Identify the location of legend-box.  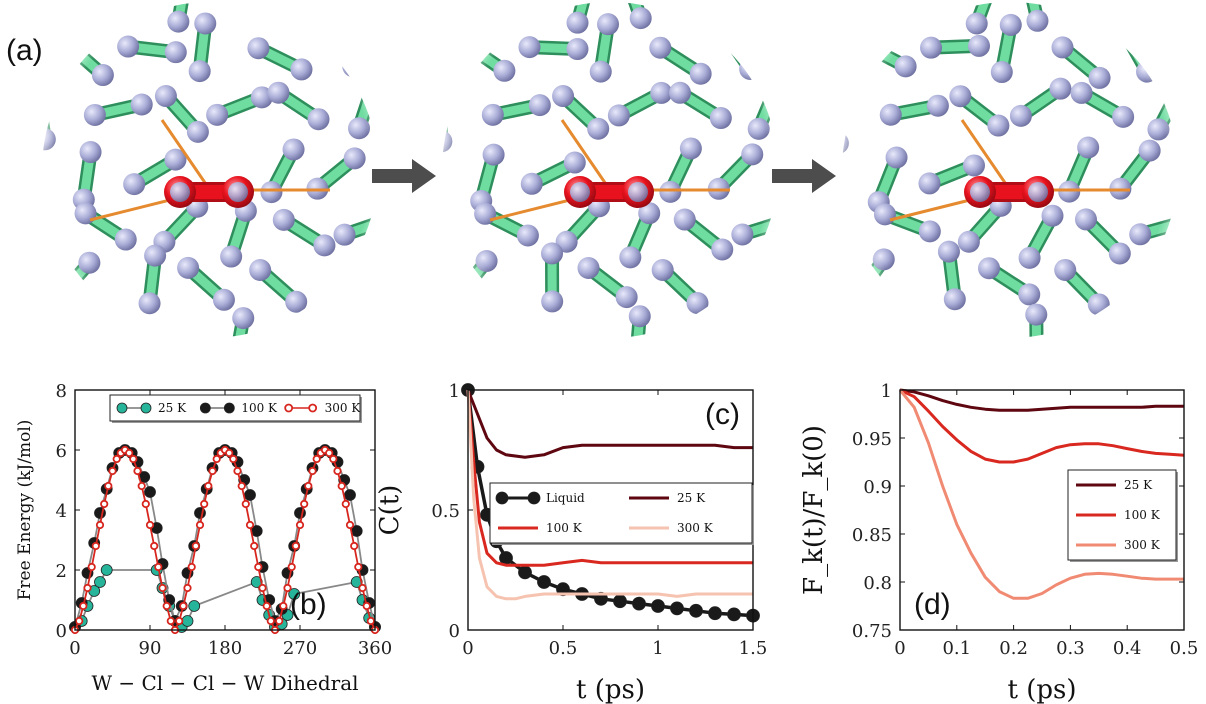
(621, 513).